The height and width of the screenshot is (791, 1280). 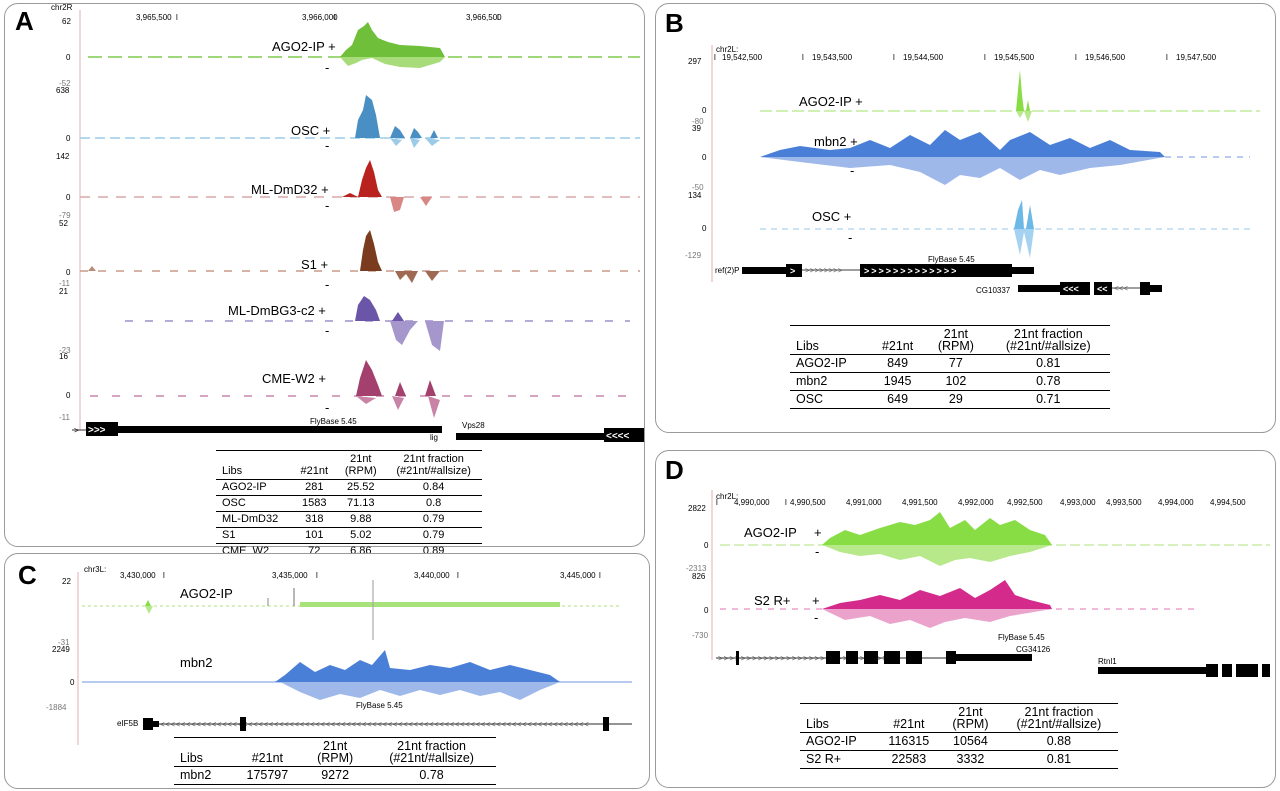 What do you see at coordinates (993, 664) in the screenshot?
I see `gene-model-d: >>>>>>>>>>>>>>>>>>>>>>>>>>>>>>` at bounding box center [993, 664].